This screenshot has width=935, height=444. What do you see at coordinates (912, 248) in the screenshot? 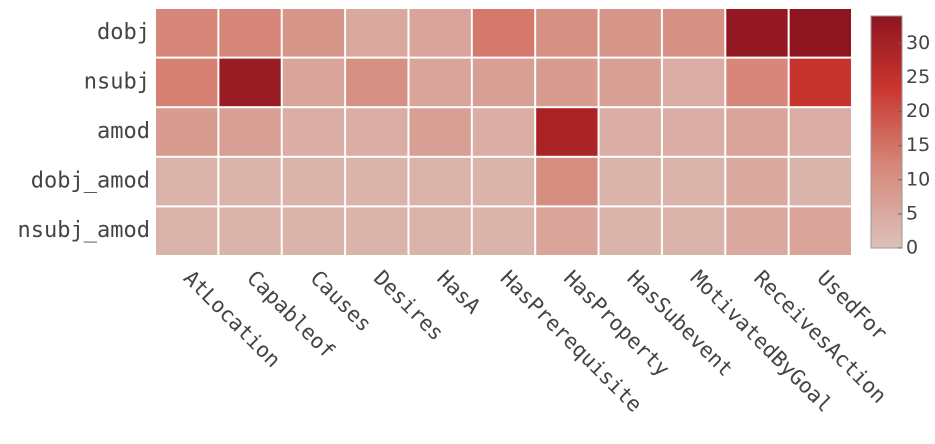
I see `colorbar-tick-label: 0` at bounding box center [912, 248].